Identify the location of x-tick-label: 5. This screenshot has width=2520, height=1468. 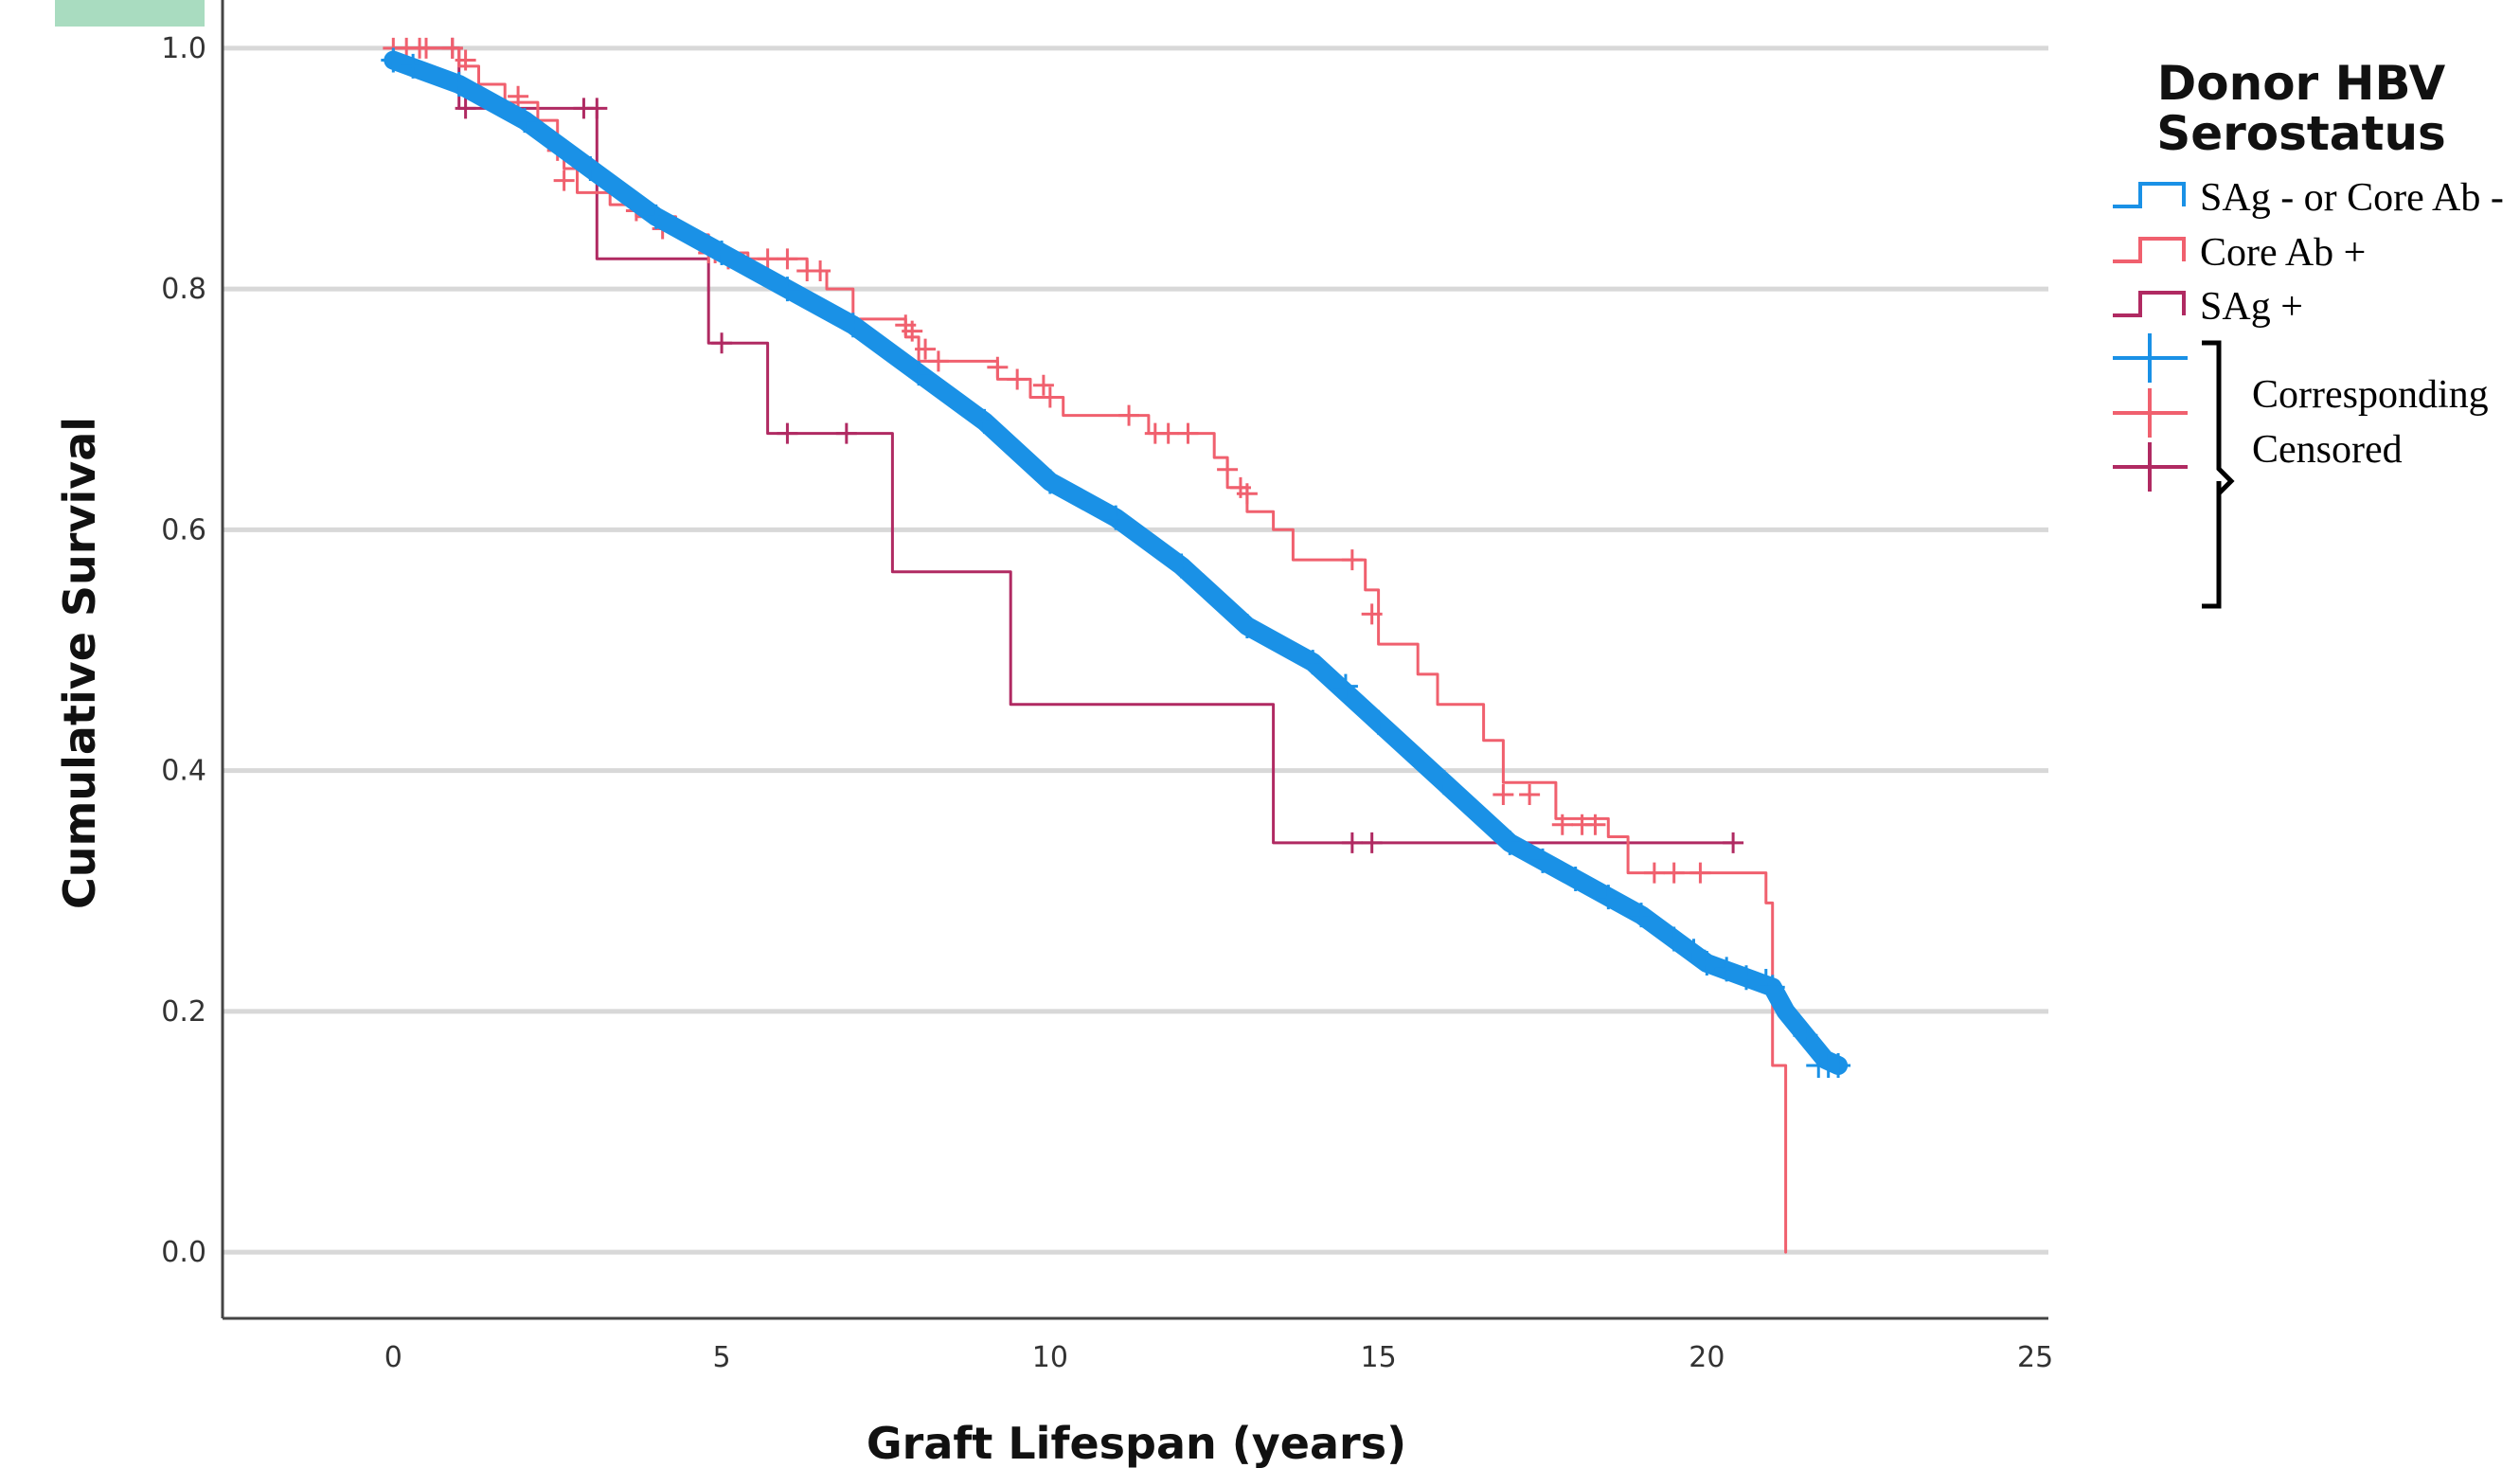
(722, 1357).